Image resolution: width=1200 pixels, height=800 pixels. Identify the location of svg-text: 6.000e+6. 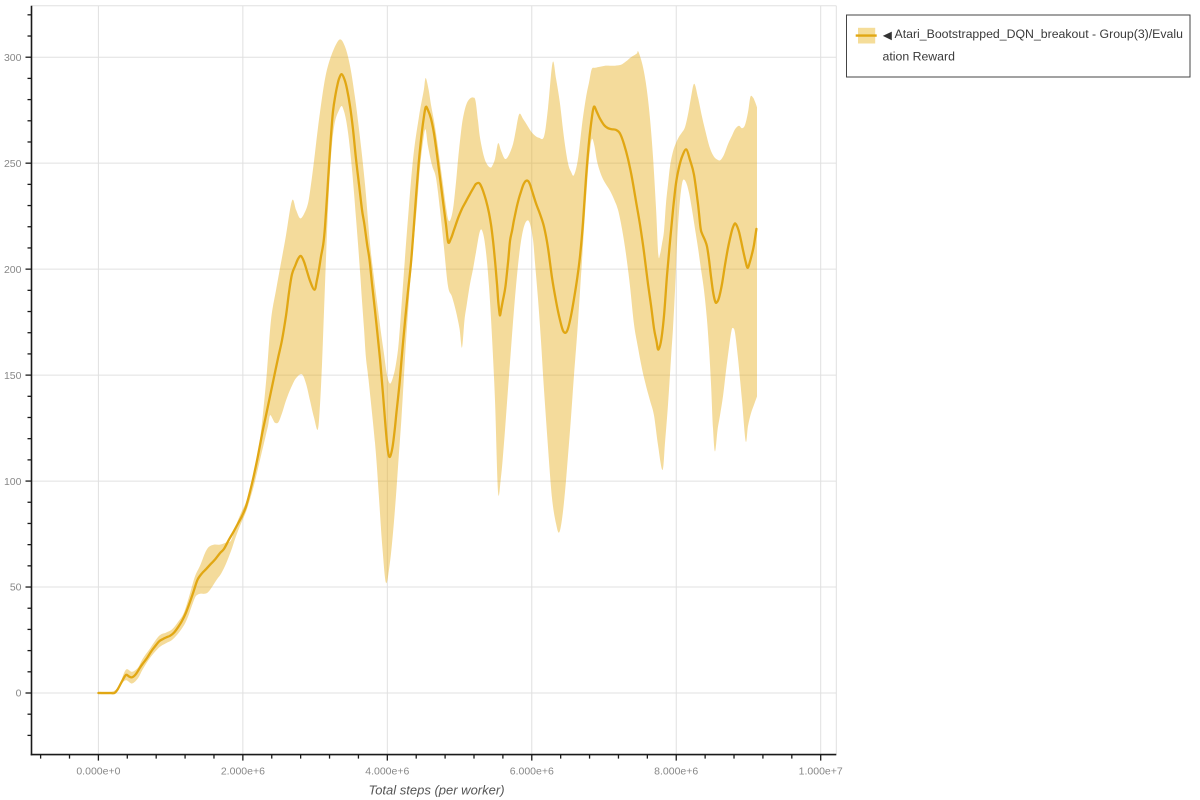
(532, 771).